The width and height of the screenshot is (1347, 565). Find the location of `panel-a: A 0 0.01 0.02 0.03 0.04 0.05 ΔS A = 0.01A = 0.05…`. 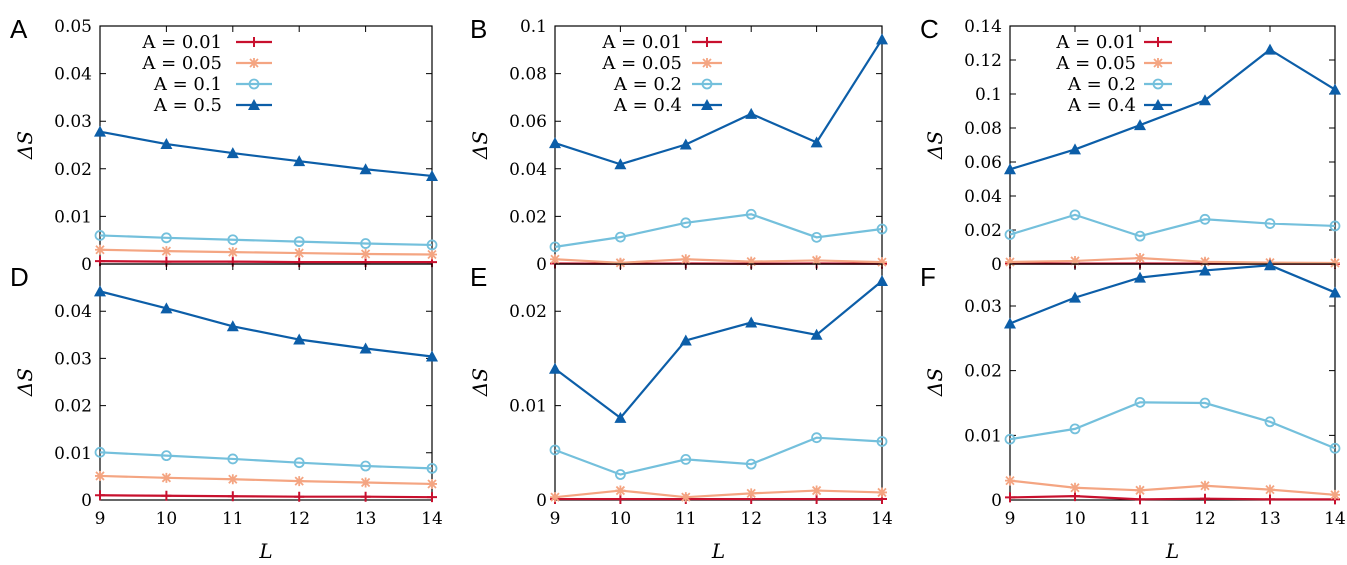

panel-a: A 0 0.01 0.02 0.03 0.04 0.05 ΔS A = 0.01A = 0.05… is located at coordinates (224, 144).